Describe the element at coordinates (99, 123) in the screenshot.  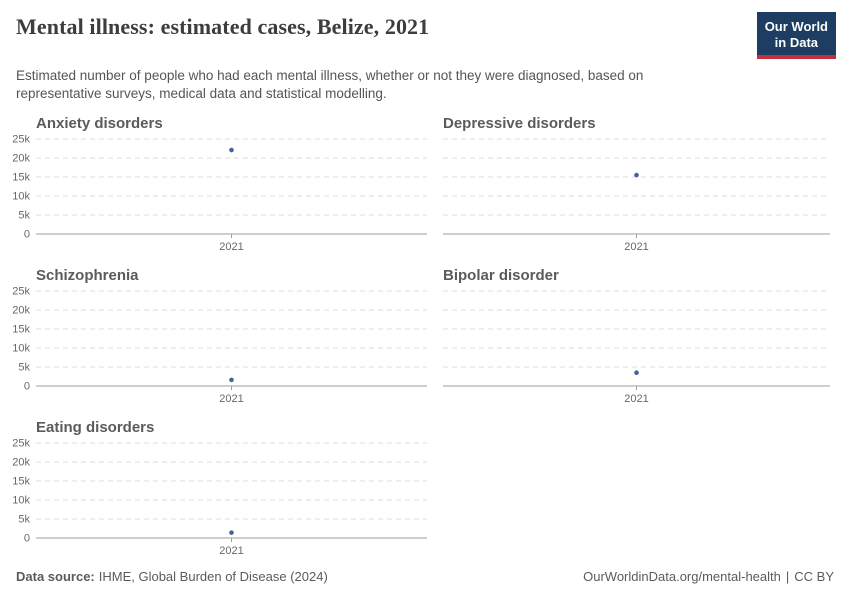
I see `facet-title: Anxiety disorders` at that location.